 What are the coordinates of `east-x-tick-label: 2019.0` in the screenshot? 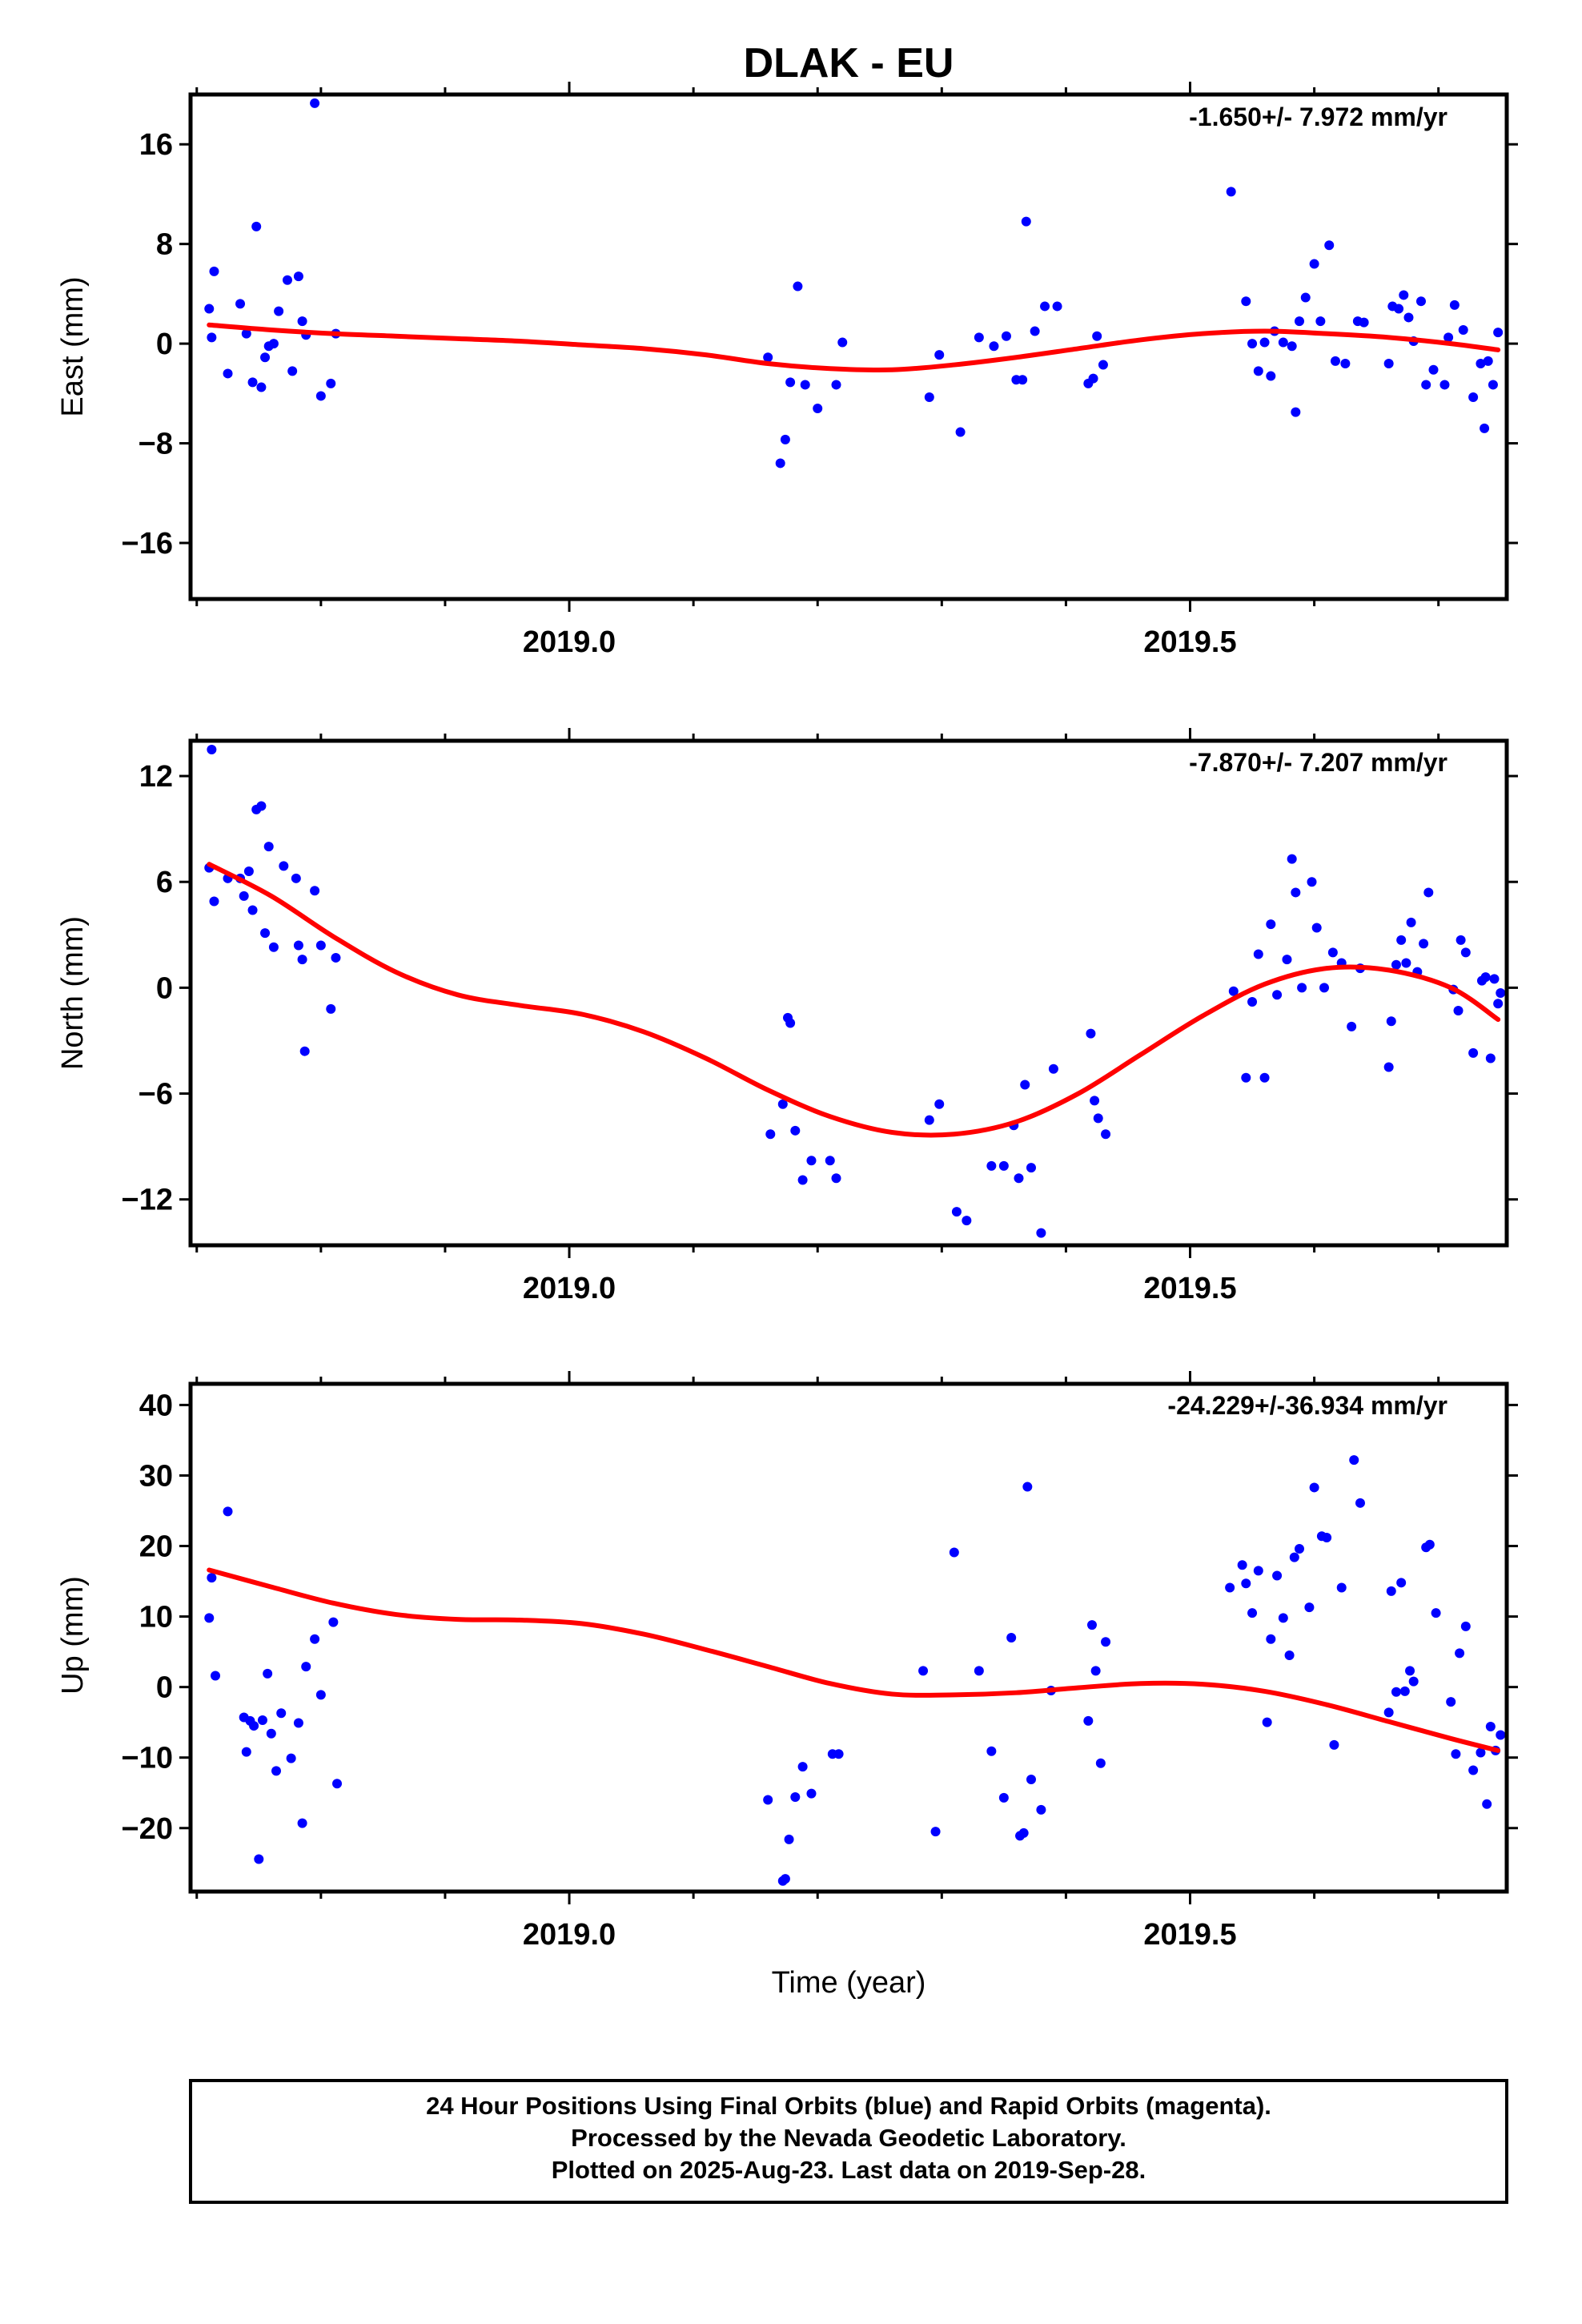 It's located at (569, 642).